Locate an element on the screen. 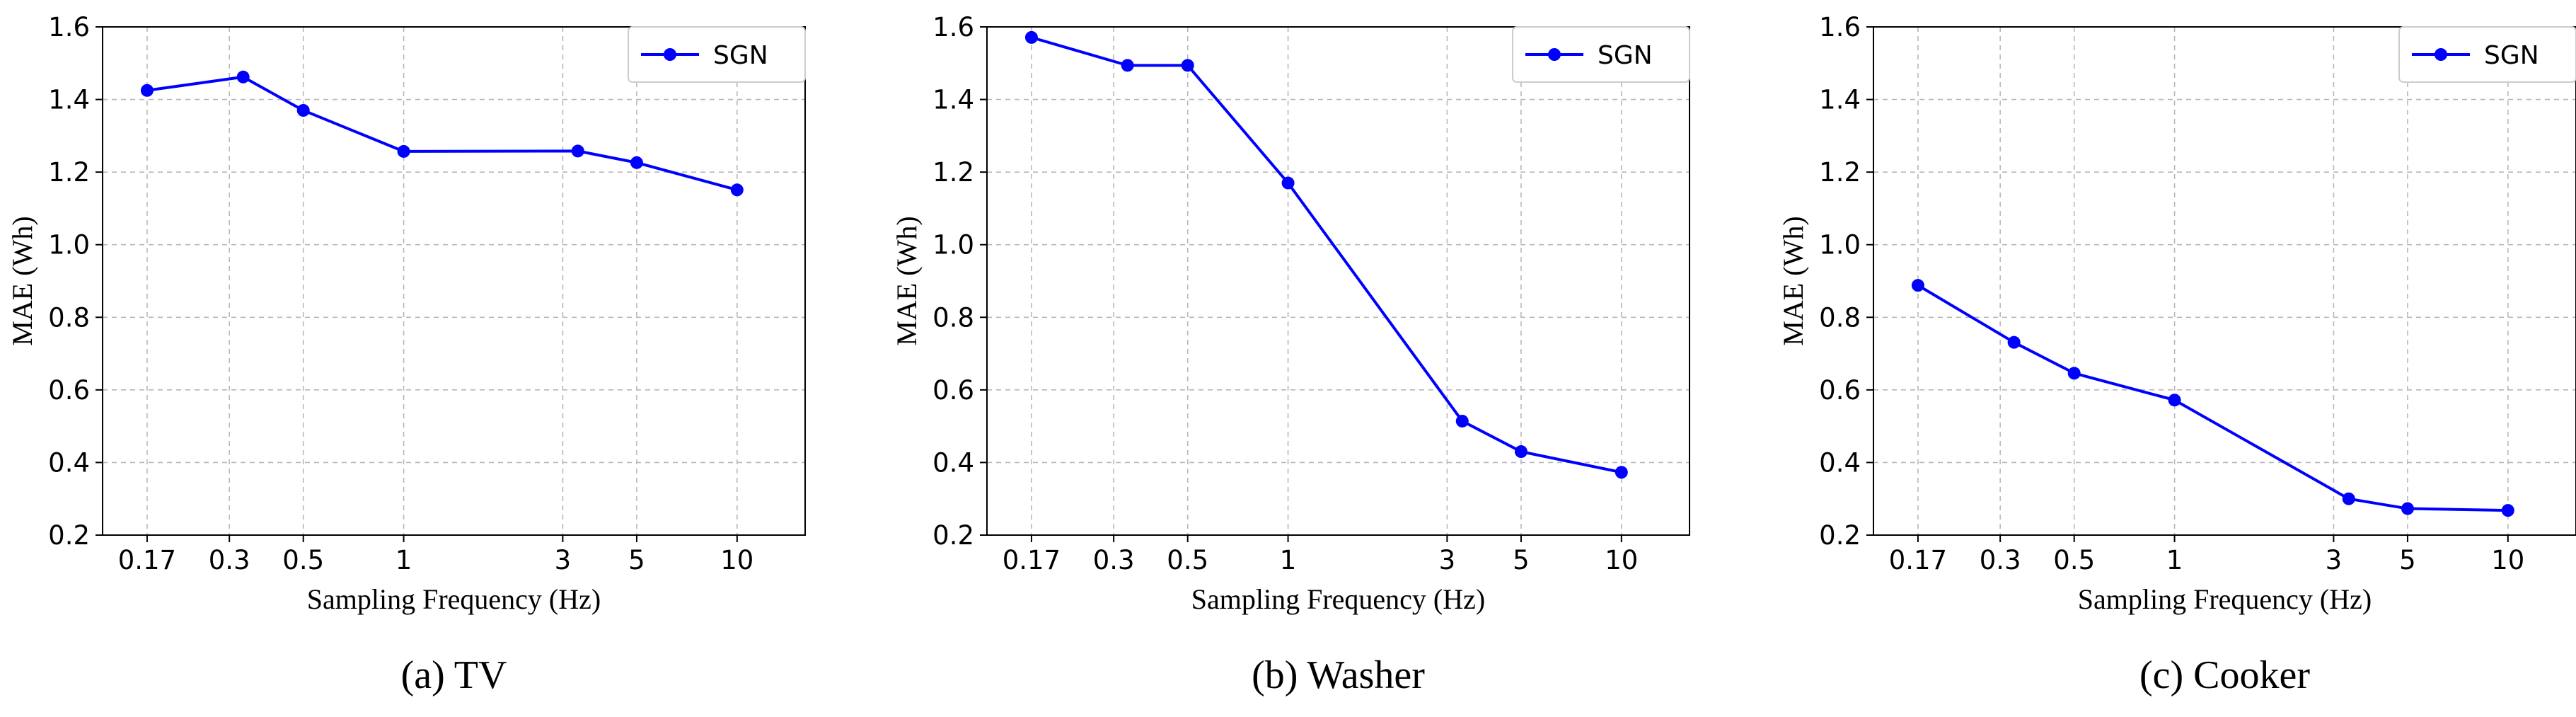 The width and height of the screenshot is (2576, 717). chart-caption: (b) Washer is located at coordinates (1338, 675).